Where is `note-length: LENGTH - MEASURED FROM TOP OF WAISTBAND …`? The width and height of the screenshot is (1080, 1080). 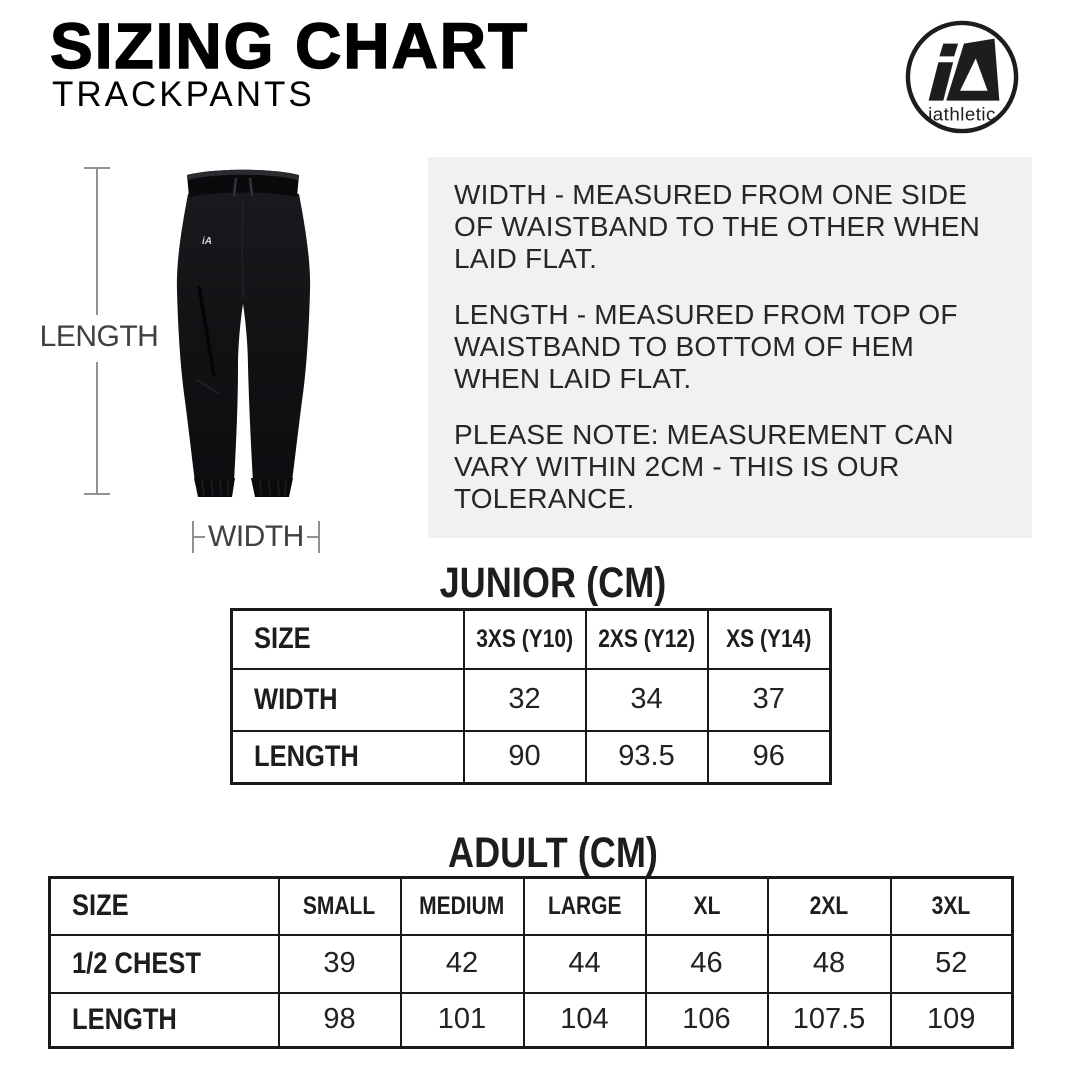 note-length: LENGTH - MEASURED FROM TOP OF WAISTBAND … is located at coordinates (706, 346).